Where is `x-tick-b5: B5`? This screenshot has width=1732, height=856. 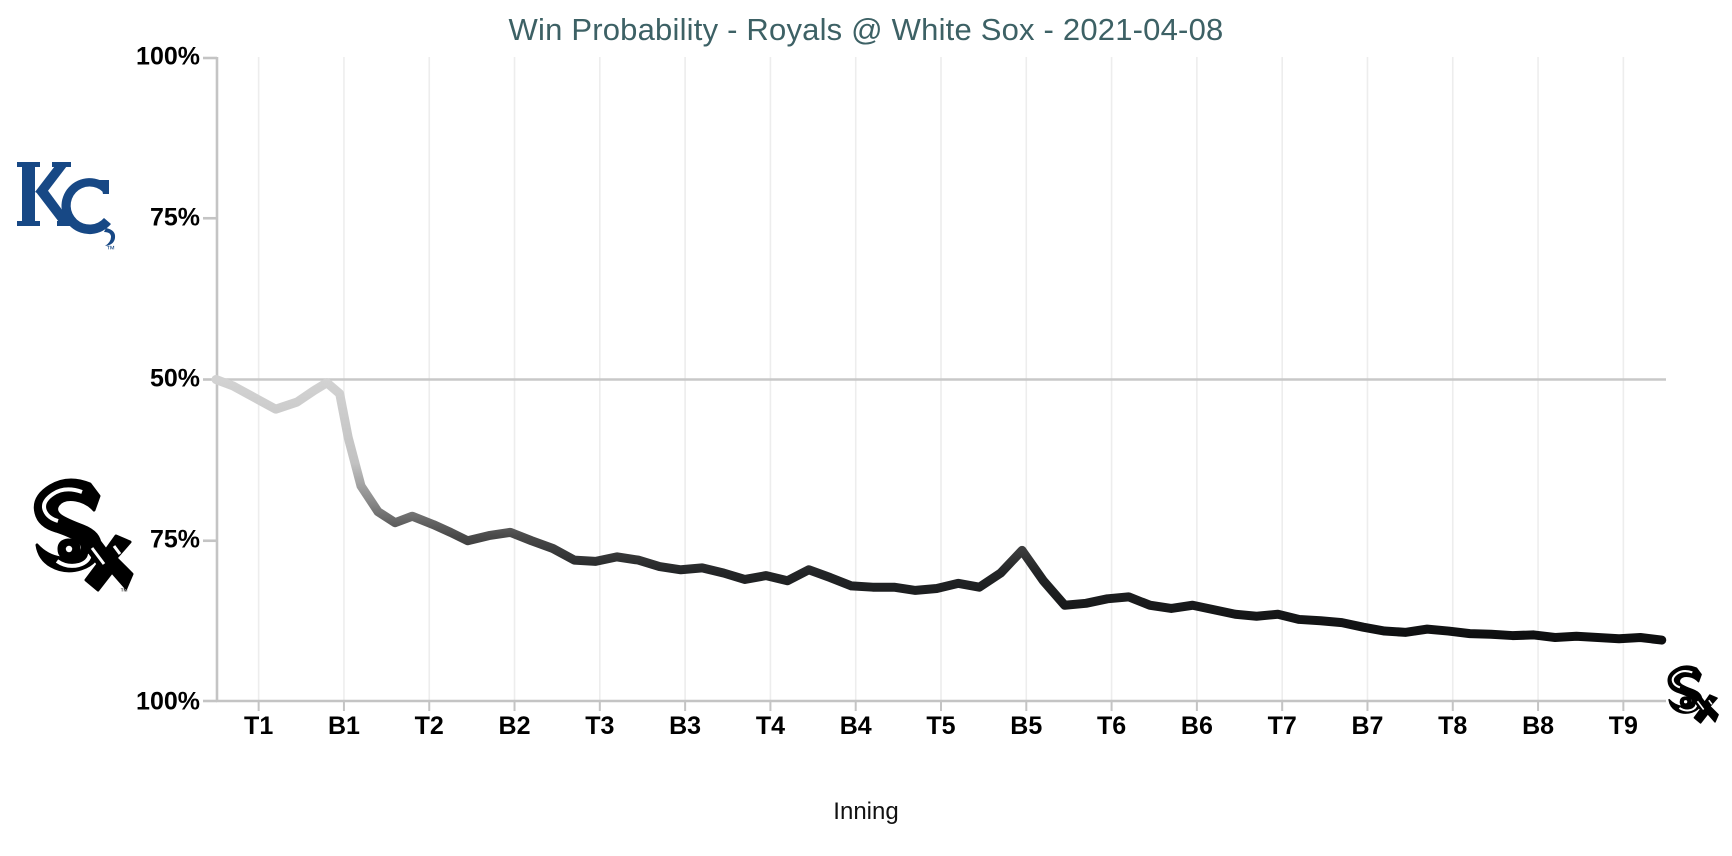 x-tick-b5: B5 is located at coordinates (1026, 726).